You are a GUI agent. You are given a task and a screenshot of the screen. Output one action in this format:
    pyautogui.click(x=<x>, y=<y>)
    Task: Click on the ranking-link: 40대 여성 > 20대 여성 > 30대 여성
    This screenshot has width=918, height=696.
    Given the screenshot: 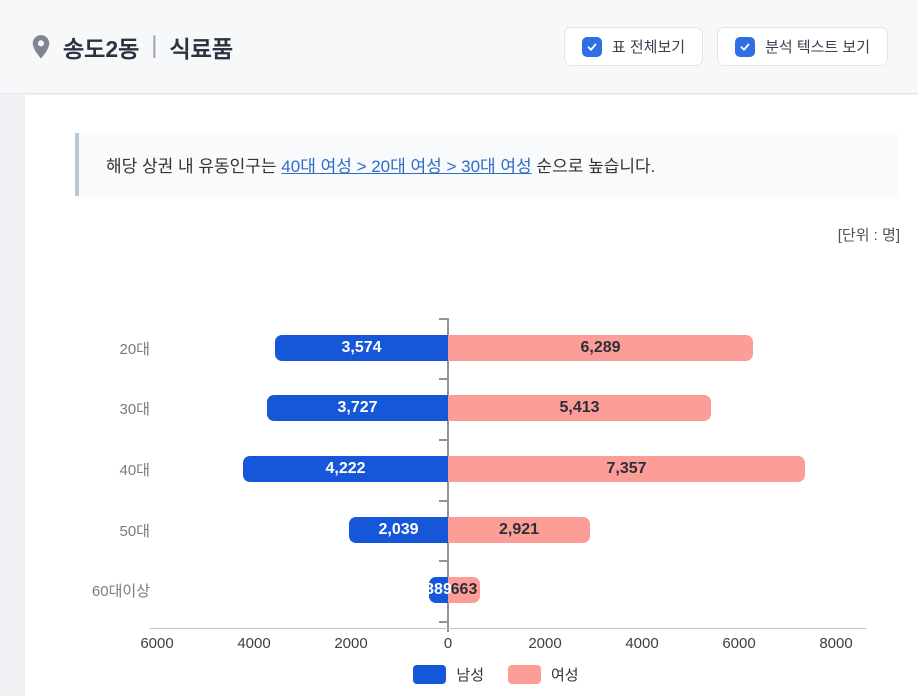 What is the action you would take?
    pyautogui.click(x=406, y=166)
    